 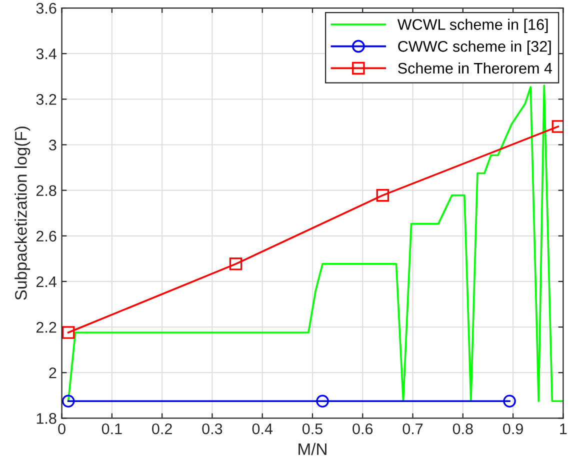 I want to click on y-tick-label: 2.2, so click(x=46, y=327).